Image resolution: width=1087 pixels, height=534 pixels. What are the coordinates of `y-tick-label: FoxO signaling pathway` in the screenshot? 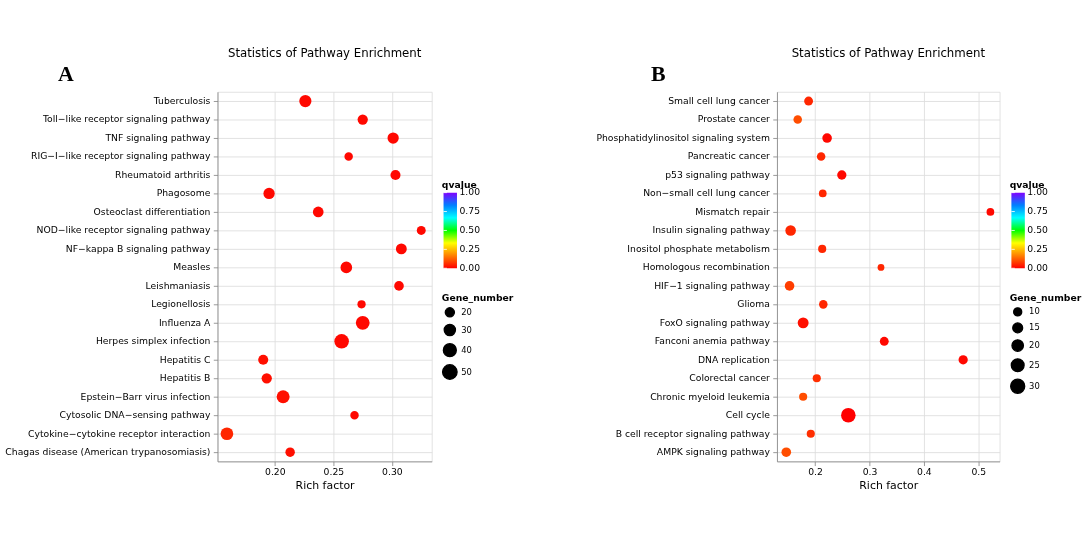 It's located at (715, 322).